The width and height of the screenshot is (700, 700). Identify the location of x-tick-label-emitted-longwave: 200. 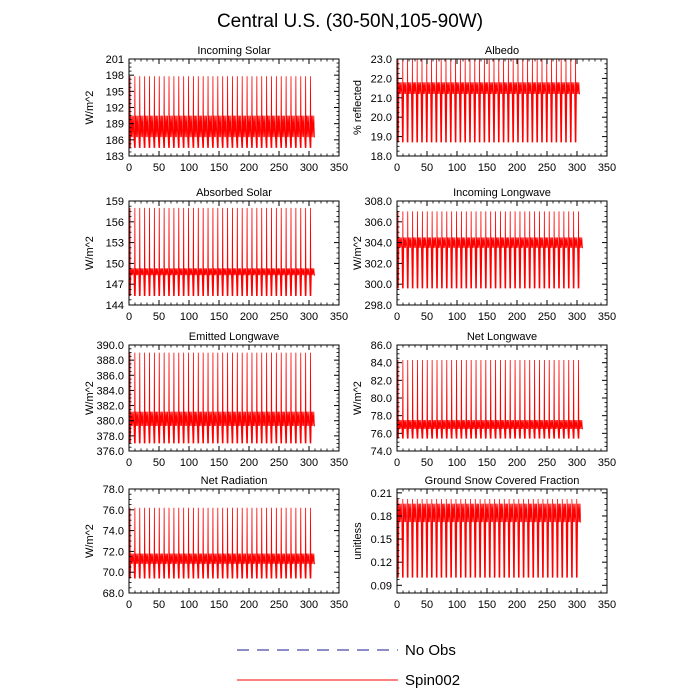
(249, 463).